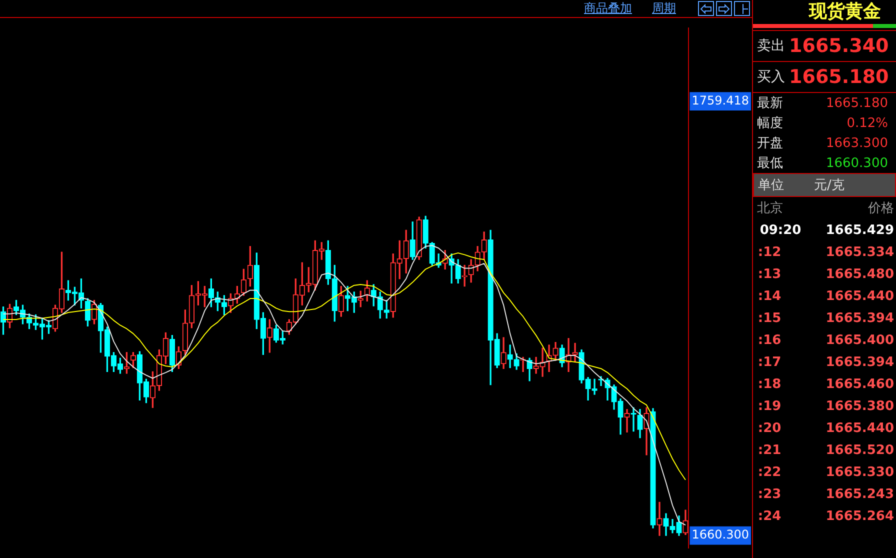 Image resolution: width=896 pixels, height=558 pixels. What do you see at coordinates (721, 100) in the screenshot?
I see `y-tick-label: 1759.418` at bounding box center [721, 100].